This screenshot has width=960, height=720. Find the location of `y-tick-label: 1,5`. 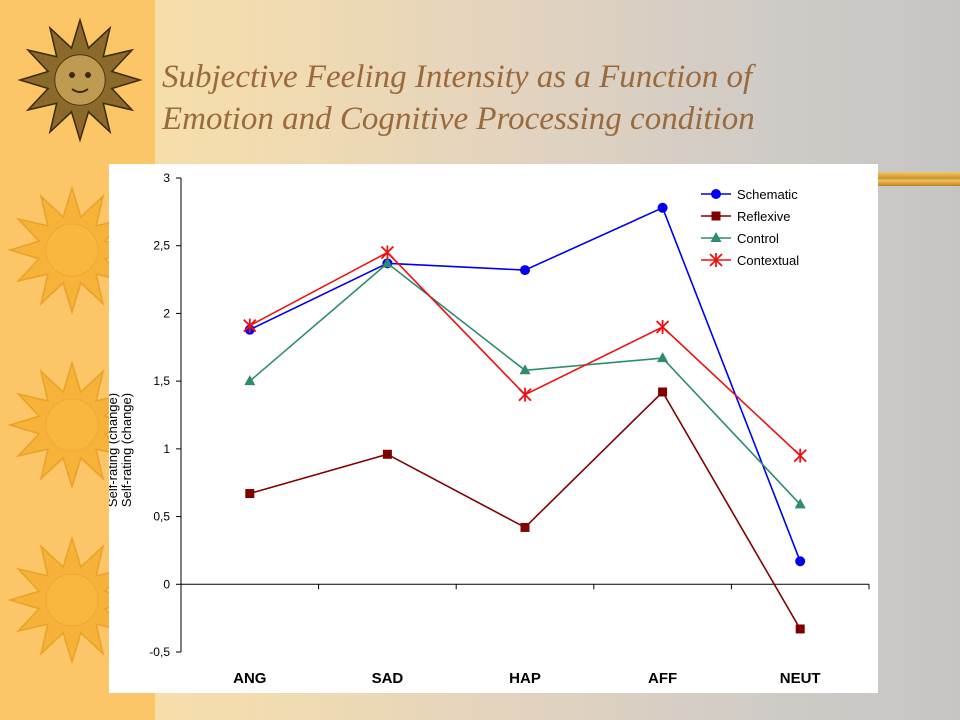

y-tick-label: 1,5 is located at coordinates (161, 381).